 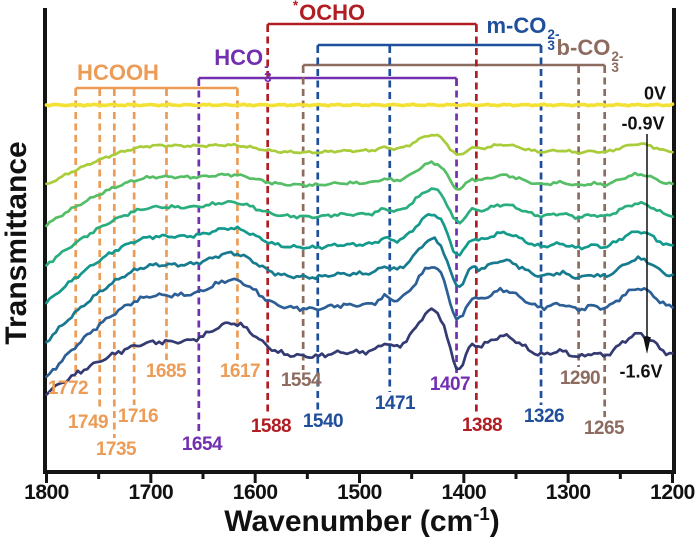 What do you see at coordinates (372, 27) in the screenshot?
I see `bracket-ocho` at bounding box center [372, 27].